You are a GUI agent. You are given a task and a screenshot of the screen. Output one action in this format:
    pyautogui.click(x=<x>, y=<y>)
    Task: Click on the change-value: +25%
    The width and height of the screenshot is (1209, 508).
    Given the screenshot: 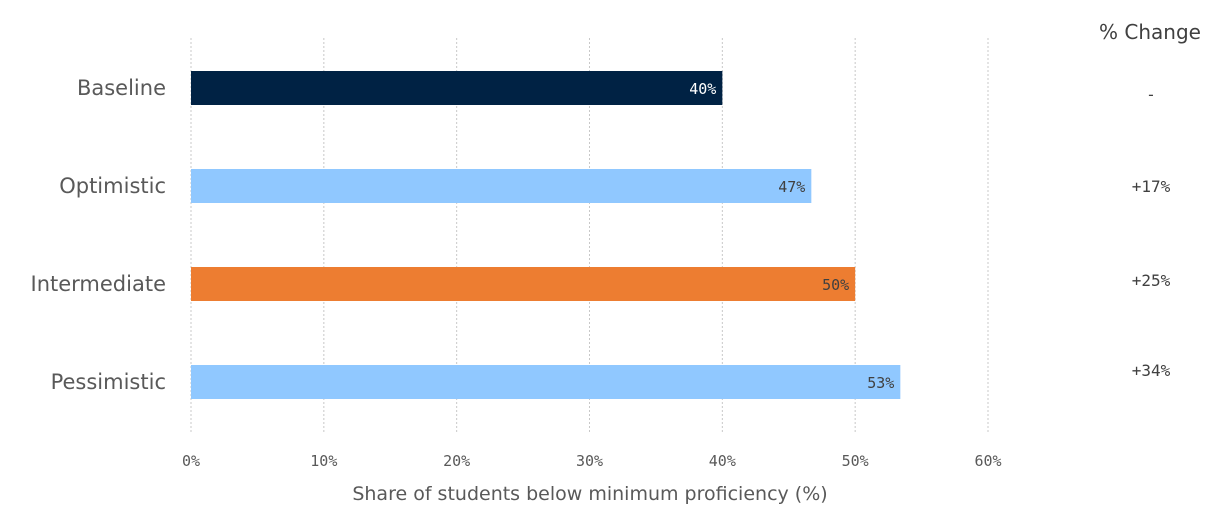 What is the action you would take?
    pyautogui.click(x=1151, y=280)
    